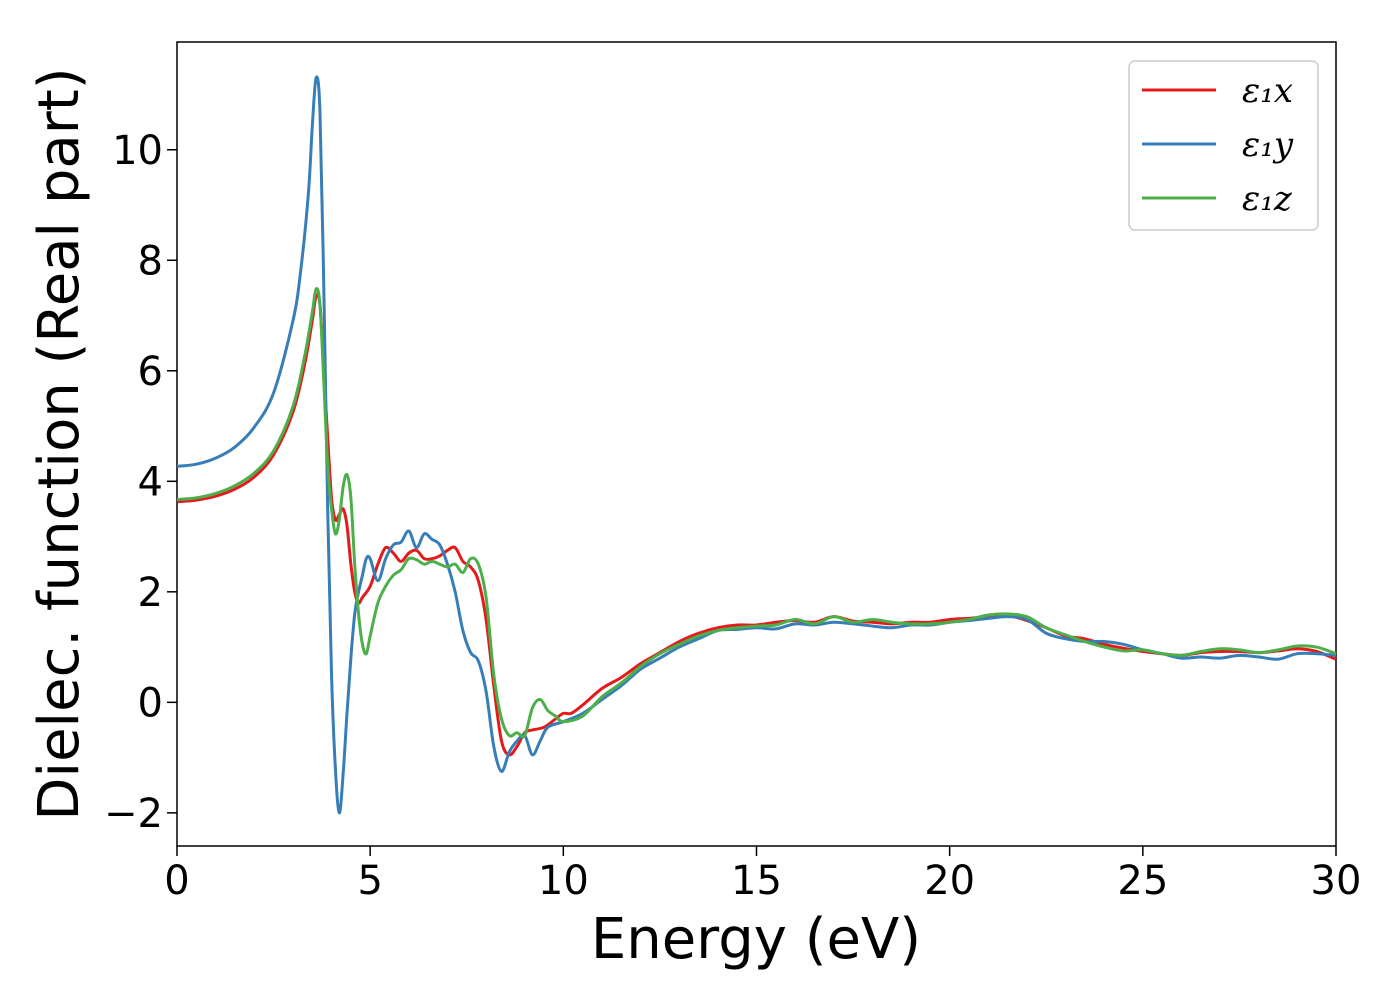  What do you see at coordinates (756, 881) in the screenshot?
I see `x-tick-label: 15` at bounding box center [756, 881].